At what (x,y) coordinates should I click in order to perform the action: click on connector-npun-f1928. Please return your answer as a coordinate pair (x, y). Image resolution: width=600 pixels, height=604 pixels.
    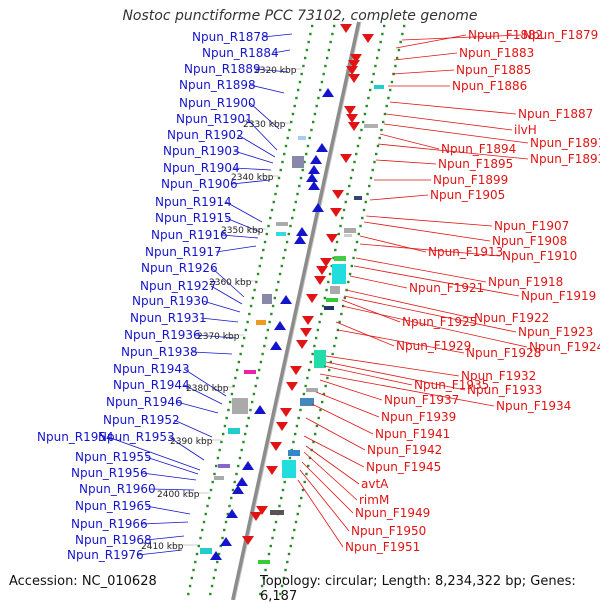
    Looking at the image, I should click on (401, 341).